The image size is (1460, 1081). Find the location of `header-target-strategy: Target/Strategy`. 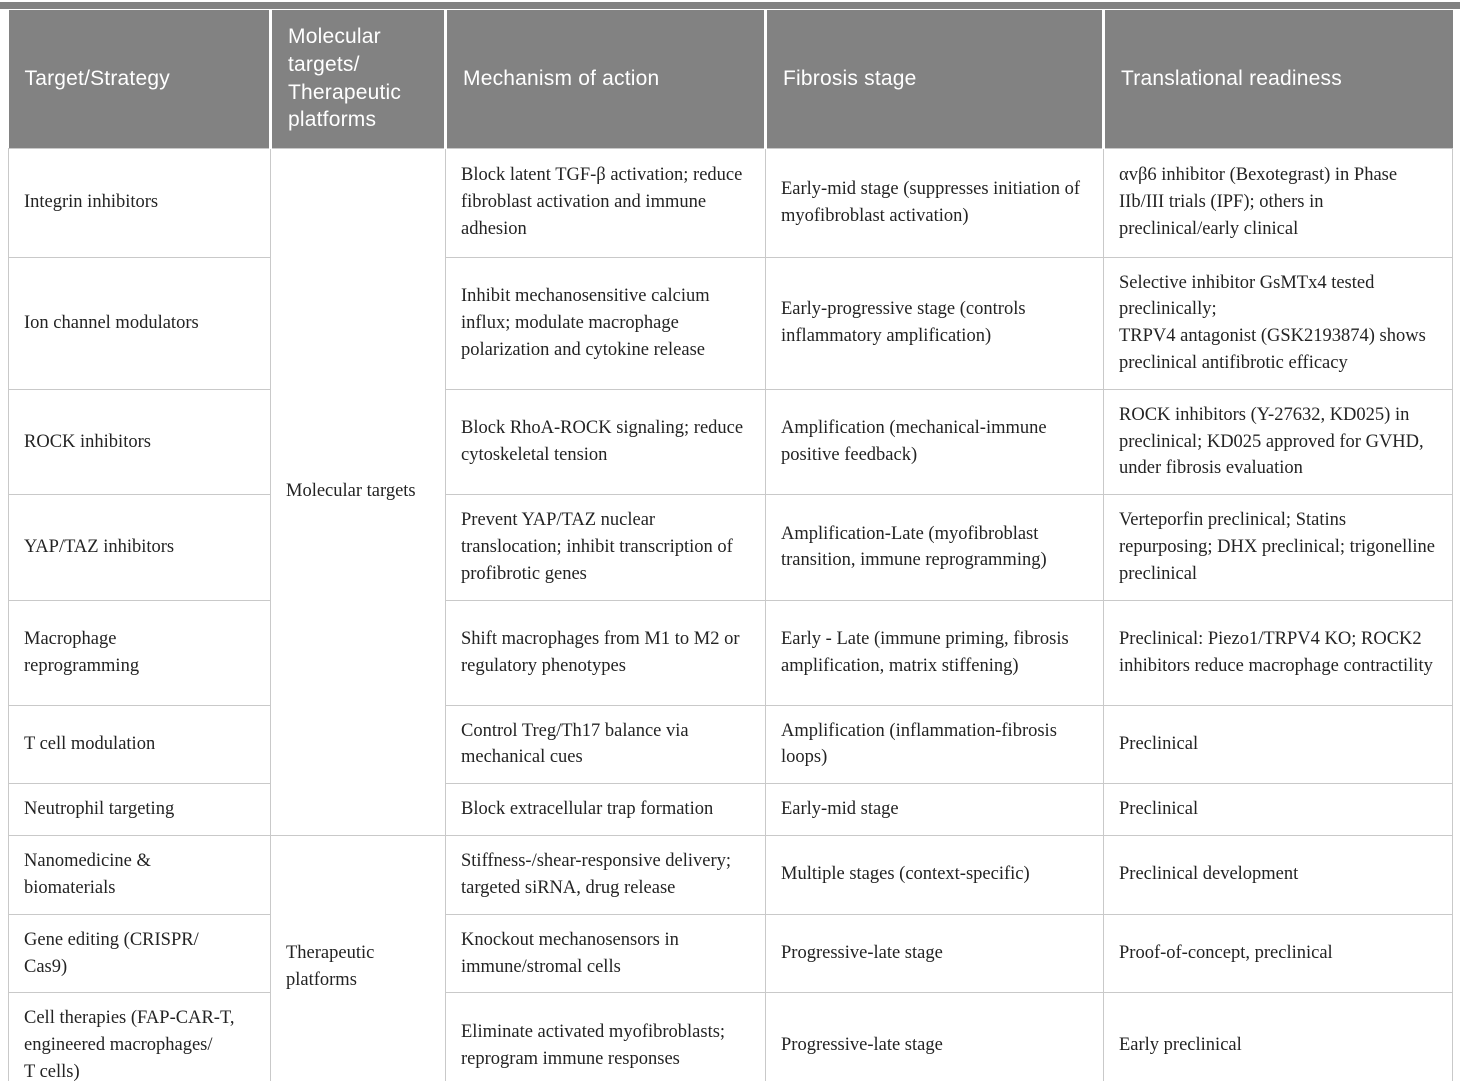

header-target-strategy: Target/Strategy is located at coordinates (140, 79).